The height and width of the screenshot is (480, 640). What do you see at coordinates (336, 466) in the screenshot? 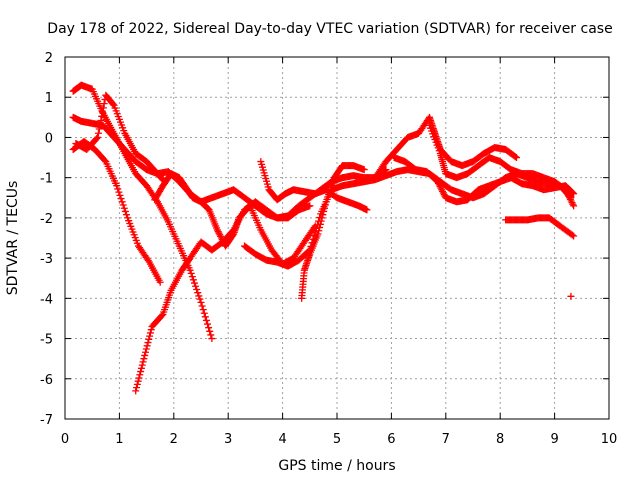
I see `x-axis-label: GPS time / hours` at bounding box center [336, 466].